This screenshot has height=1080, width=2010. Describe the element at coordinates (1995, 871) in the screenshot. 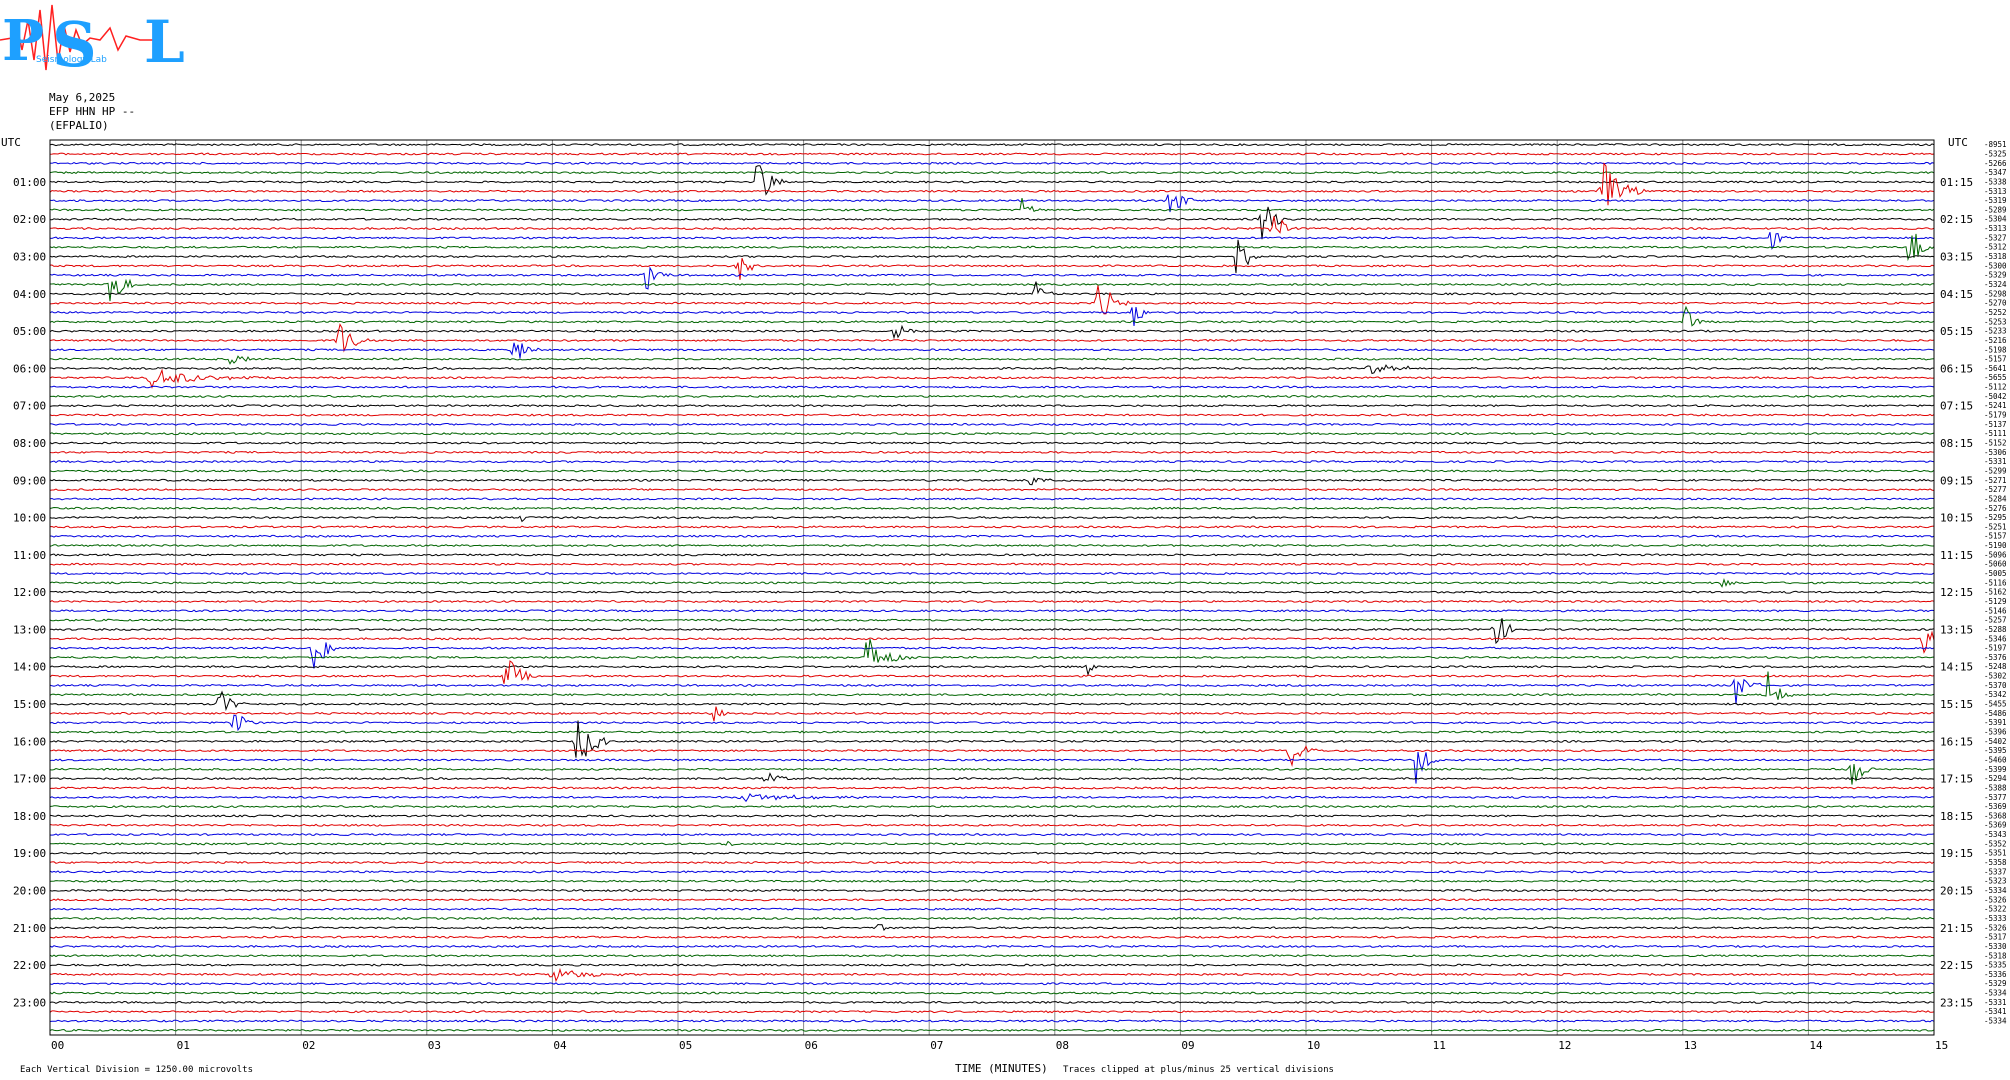

I see `trace-offset-label: -5337` at that location.